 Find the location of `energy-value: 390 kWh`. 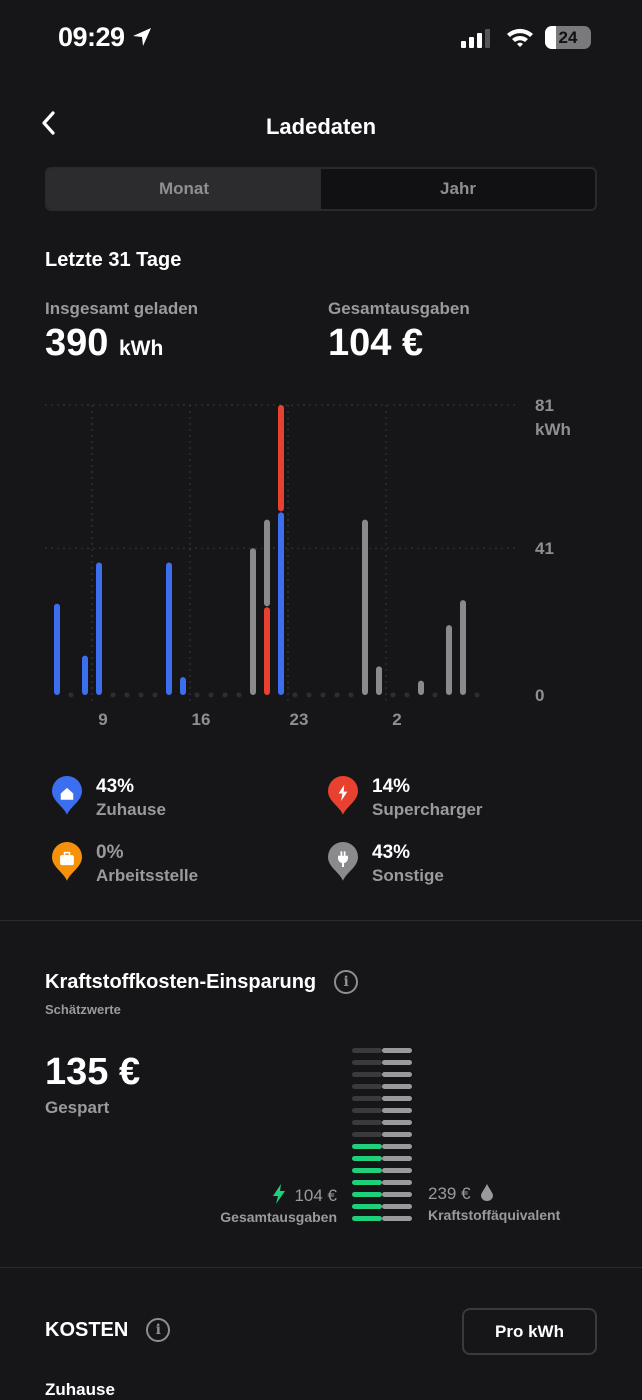

energy-value: 390 kWh is located at coordinates (104, 343).